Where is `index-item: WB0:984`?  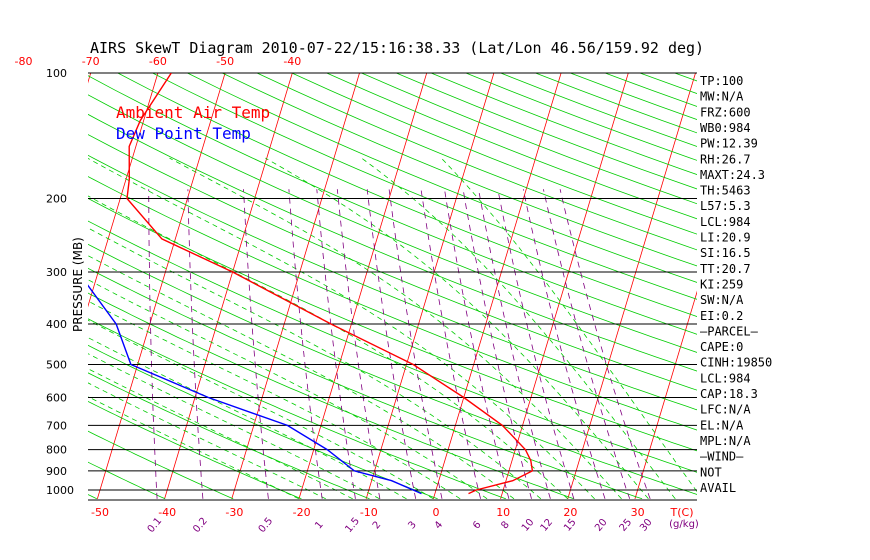 index-item: WB0:984 is located at coordinates (725, 128).